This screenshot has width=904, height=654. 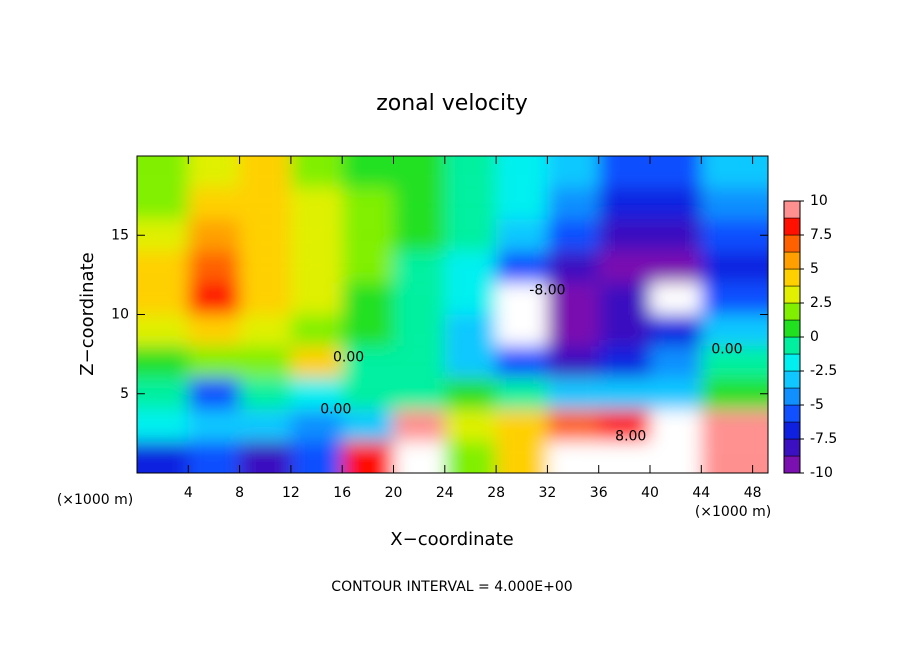 What do you see at coordinates (239, 493) in the screenshot?
I see `x-tick-label: 8` at bounding box center [239, 493].